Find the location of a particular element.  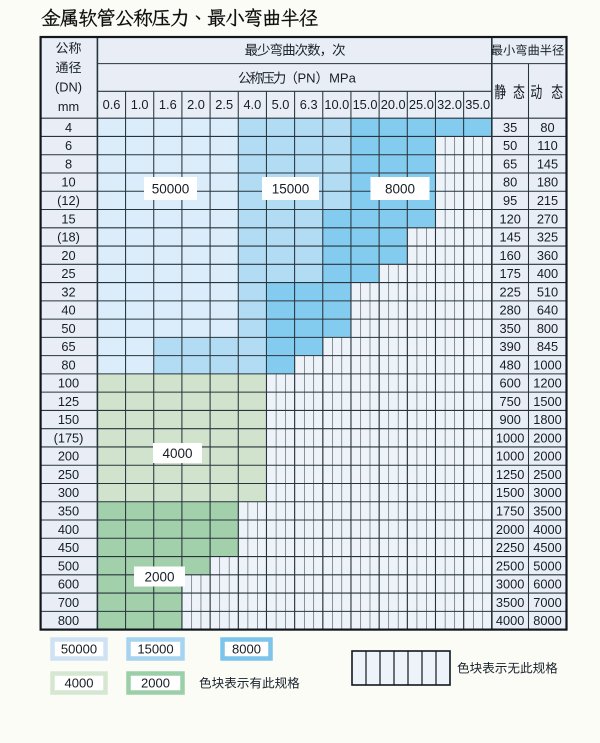

svg-text: 1800 is located at coordinates (547, 419).